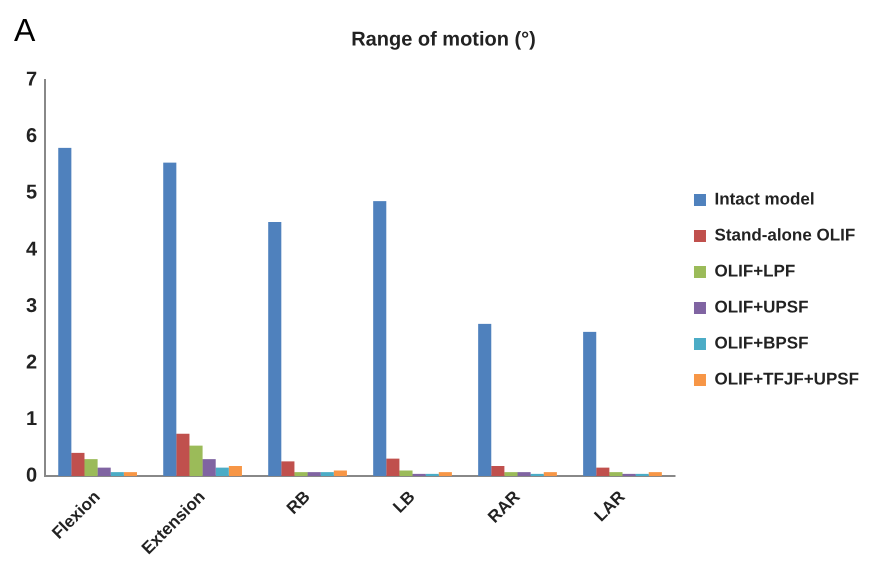  Describe the element at coordinates (32, 79) in the screenshot. I see `y-tick-label: 7` at that location.